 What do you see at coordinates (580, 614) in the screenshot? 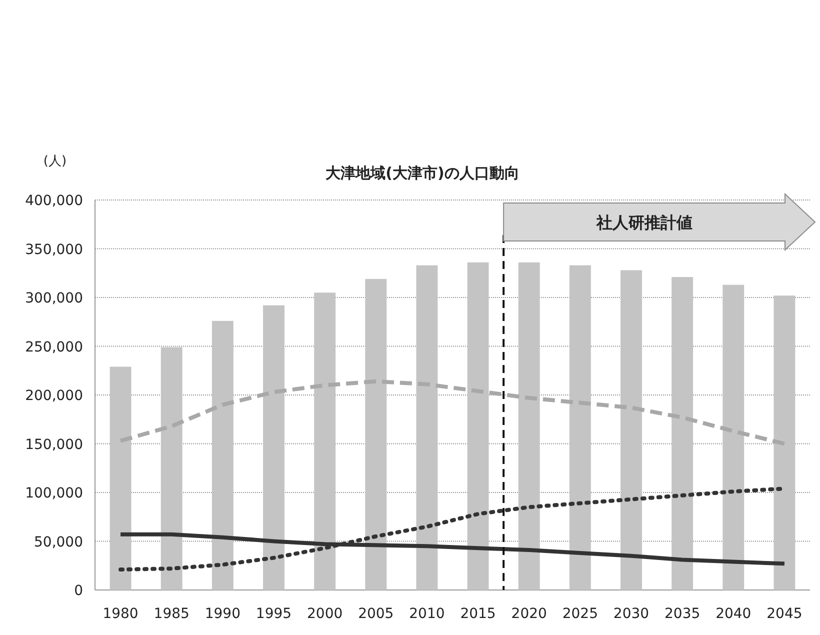
I see `x-tick-label: 2025` at bounding box center [580, 614].